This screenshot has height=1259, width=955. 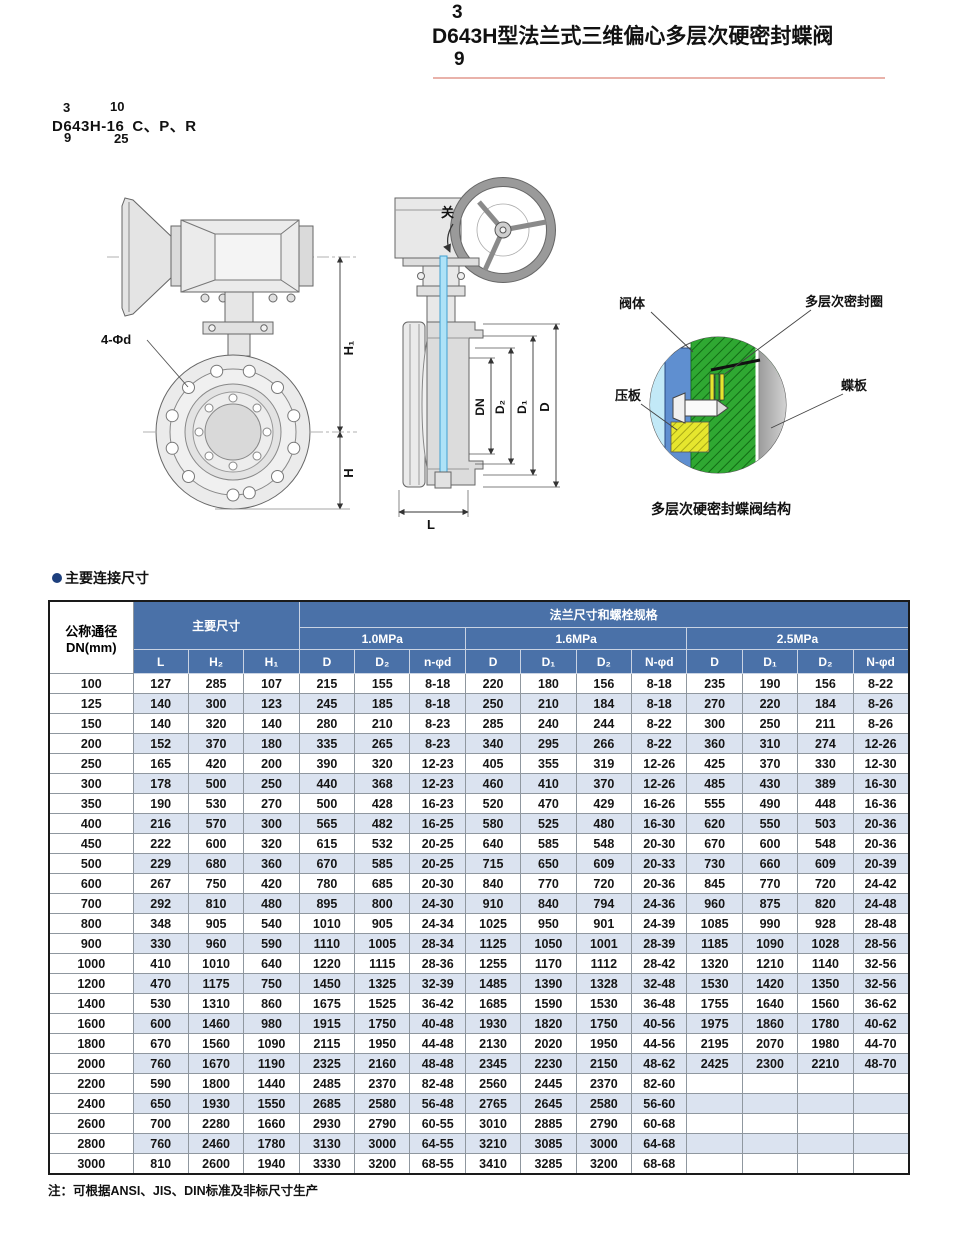 I want to click on value-cell: 410, so click(x=548, y=783).